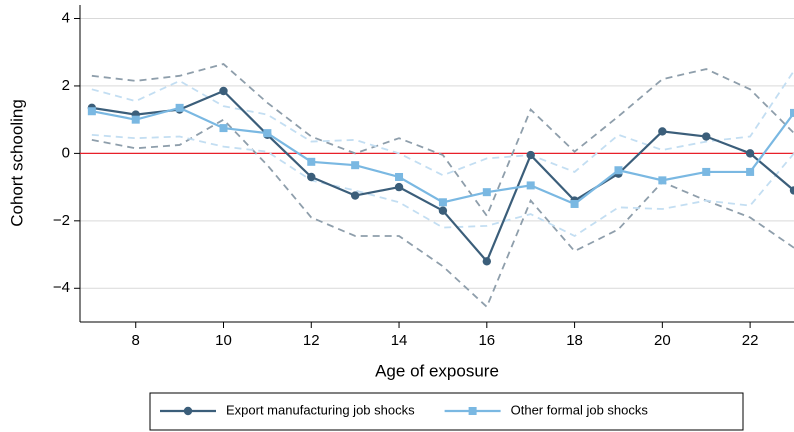 The width and height of the screenshot is (794, 432). Describe the element at coordinates (320, 409) in the screenshot. I see `legend-label: Export manufacturing job shocks` at that location.